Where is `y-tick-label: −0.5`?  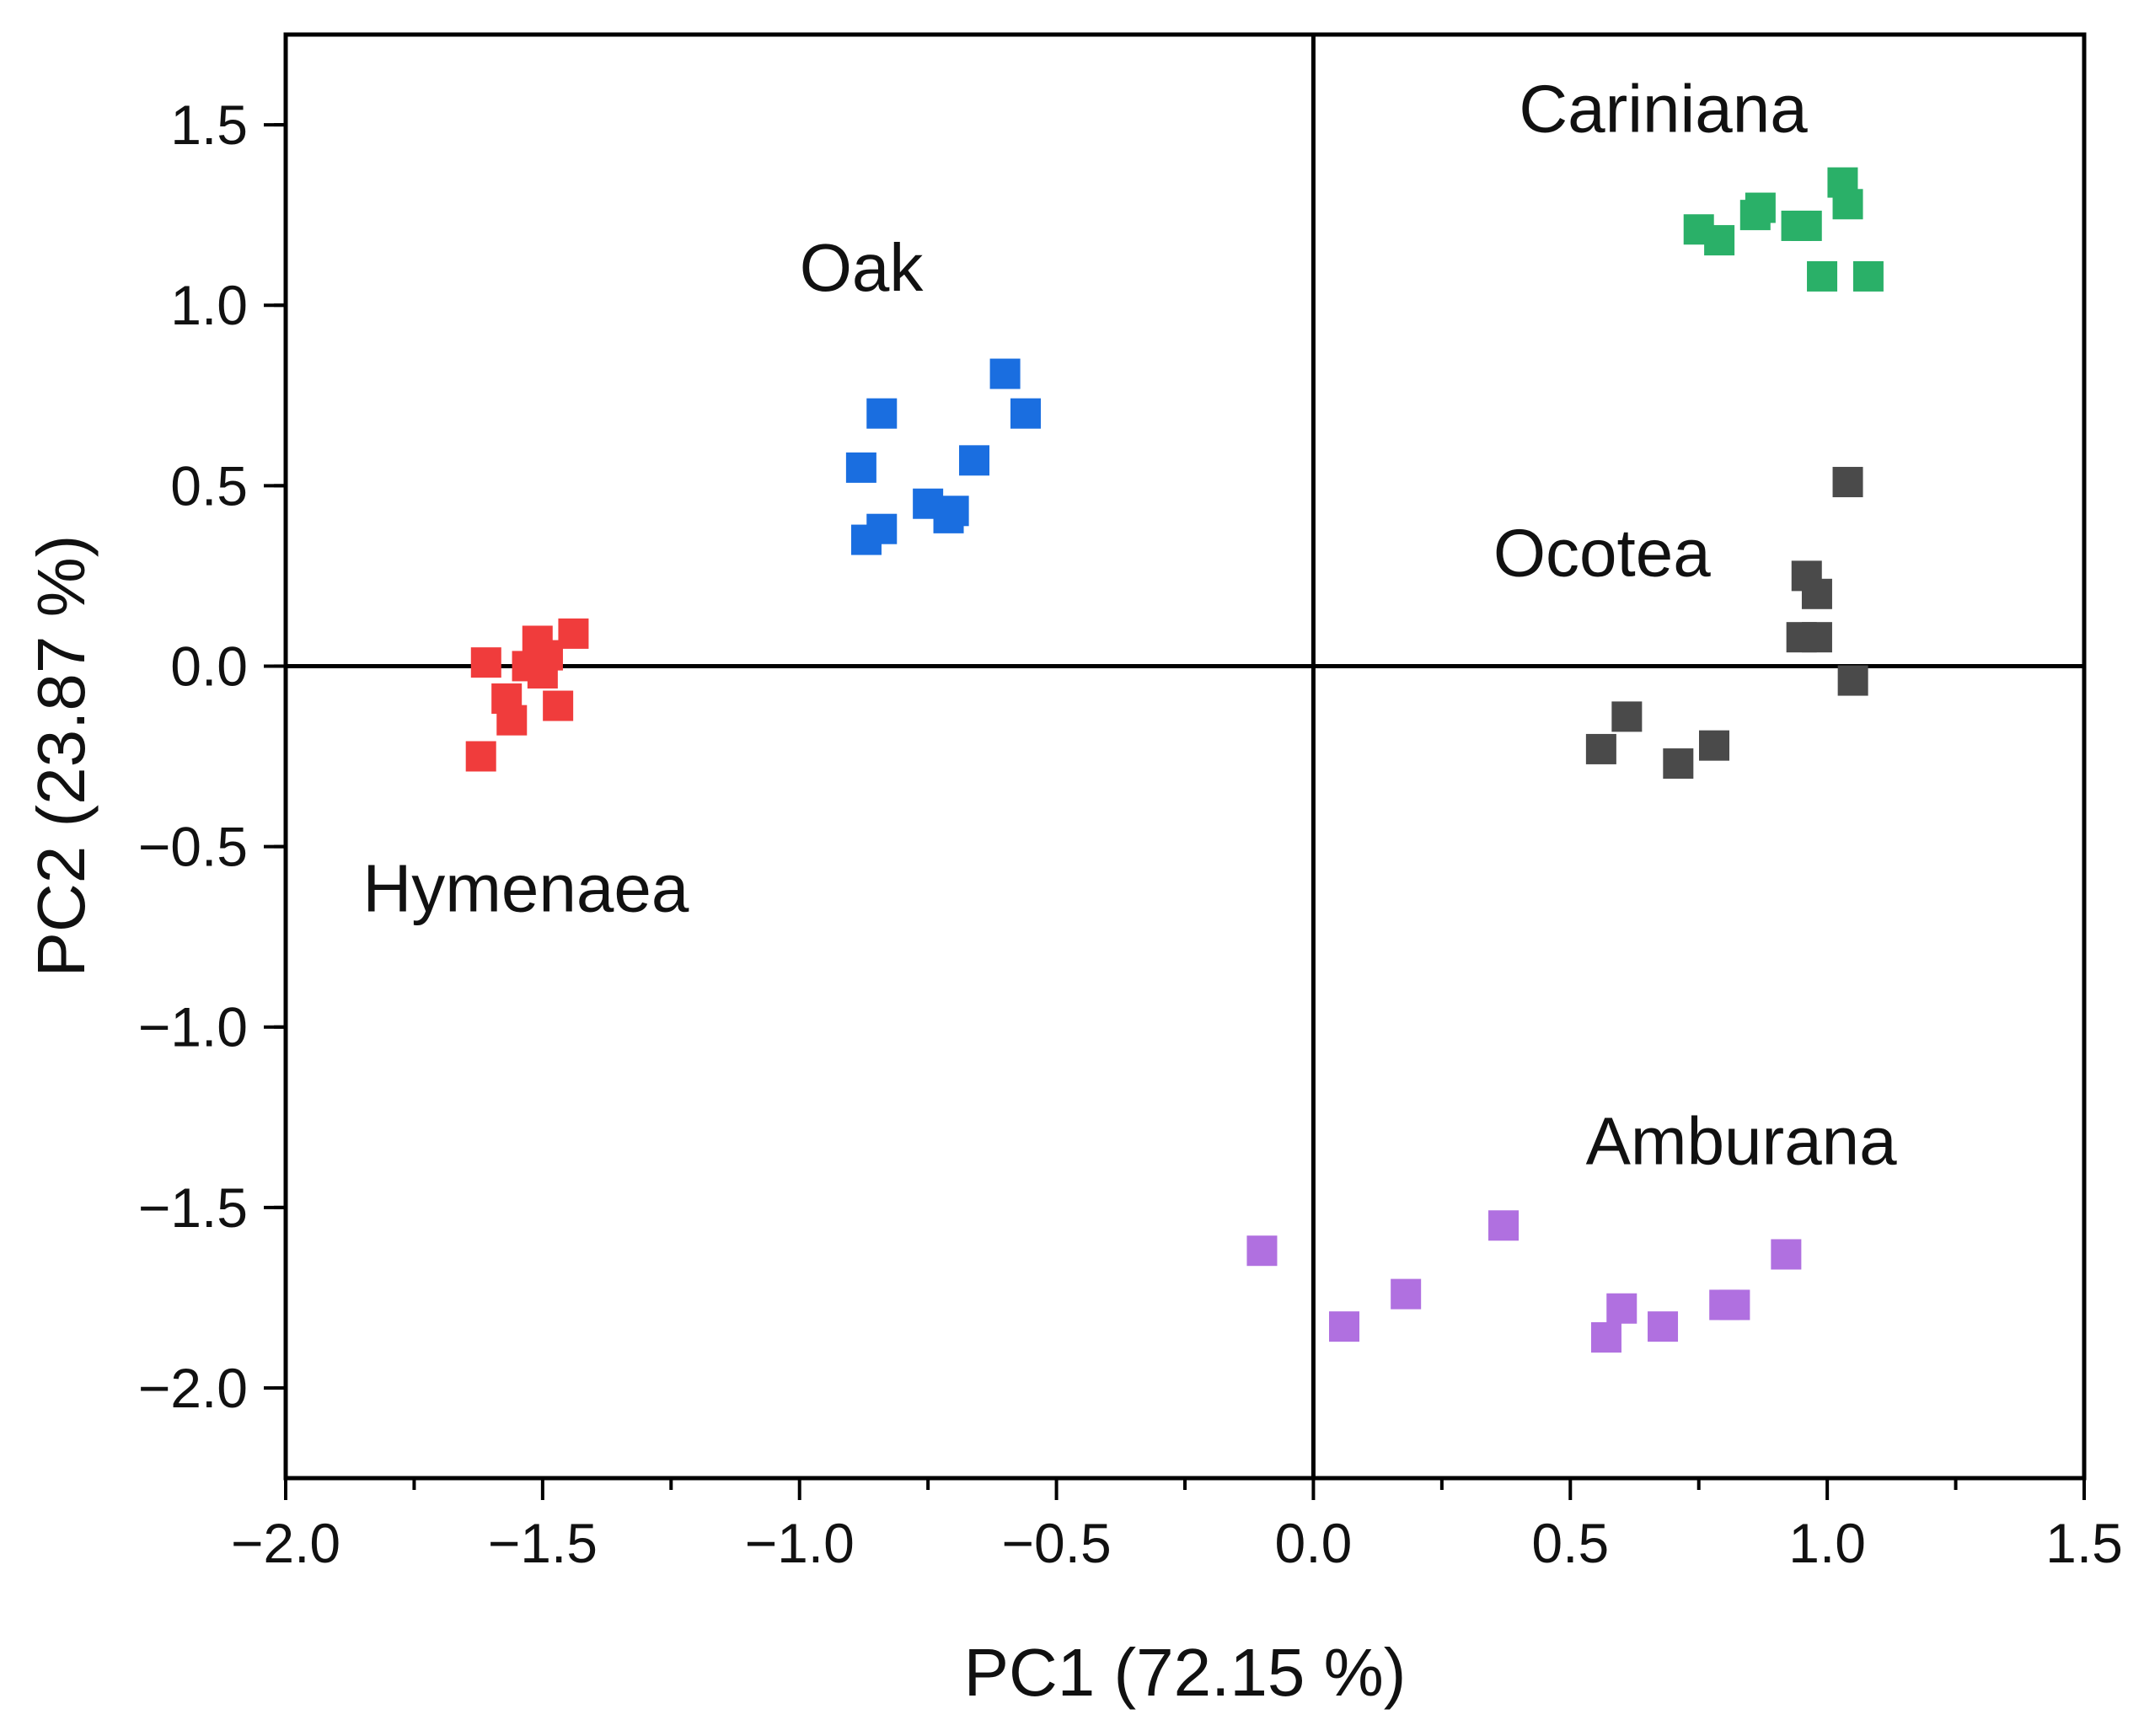
y-tick-label: −0.5 is located at coordinates (193, 847).